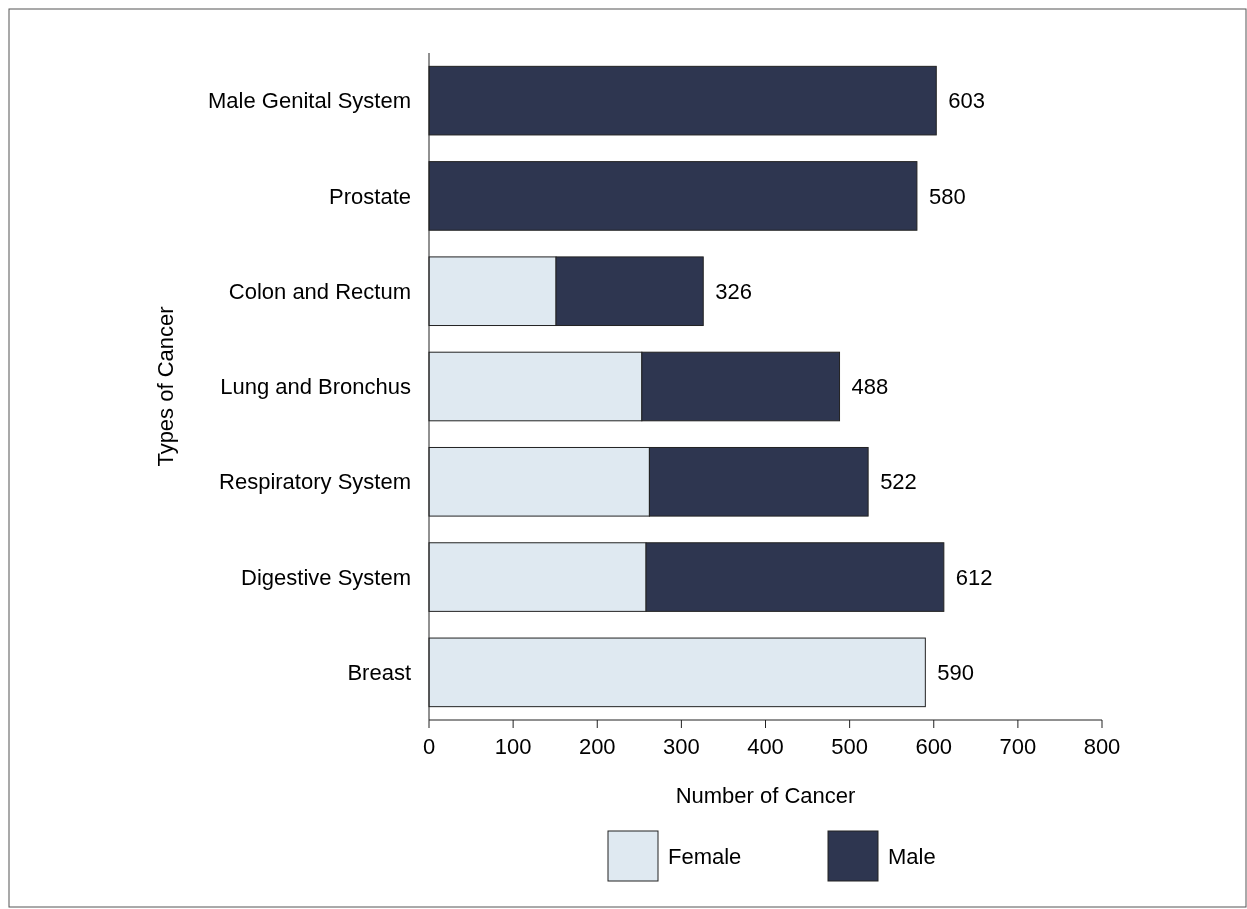 The height and width of the screenshot is (909, 1247). What do you see at coordinates (315, 482) in the screenshot?
I see `y-tick-label: Respiratory System` at bounding box center [315, 482].